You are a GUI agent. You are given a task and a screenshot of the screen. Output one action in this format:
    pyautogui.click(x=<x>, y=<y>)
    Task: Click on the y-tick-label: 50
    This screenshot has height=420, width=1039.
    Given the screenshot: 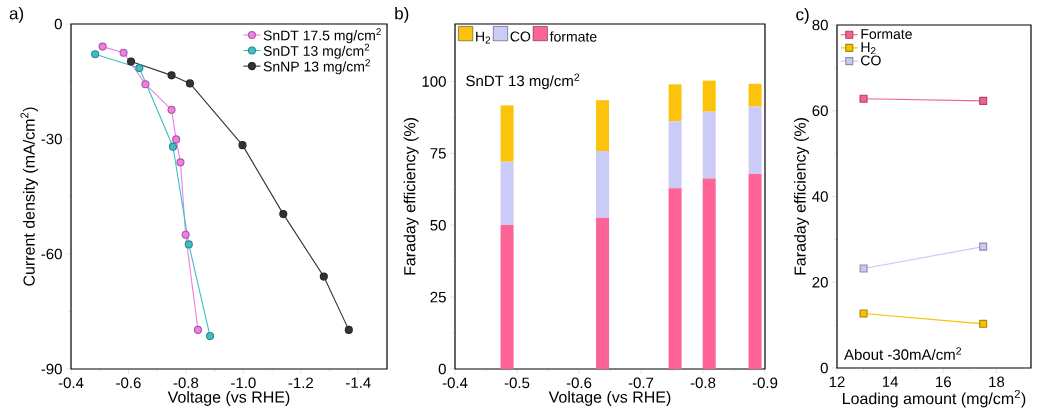 What is the action you would take?
    pyautogui.click(x=438, y=225)
    